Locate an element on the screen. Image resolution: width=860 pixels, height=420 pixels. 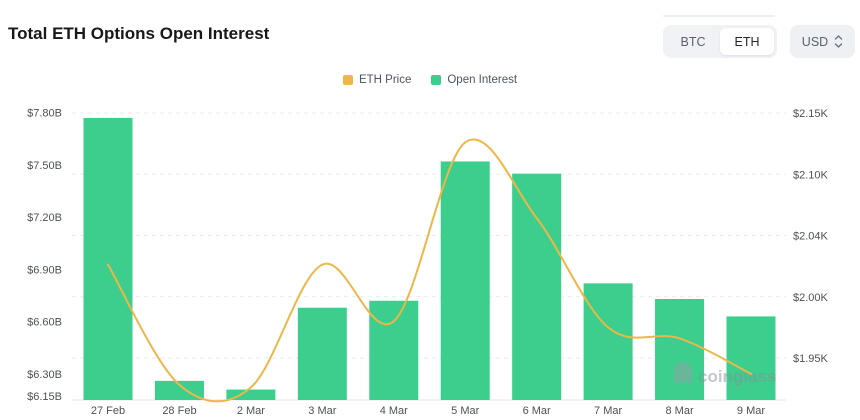
right-axis-label: $2.00K is located at coordinates (811, 298).